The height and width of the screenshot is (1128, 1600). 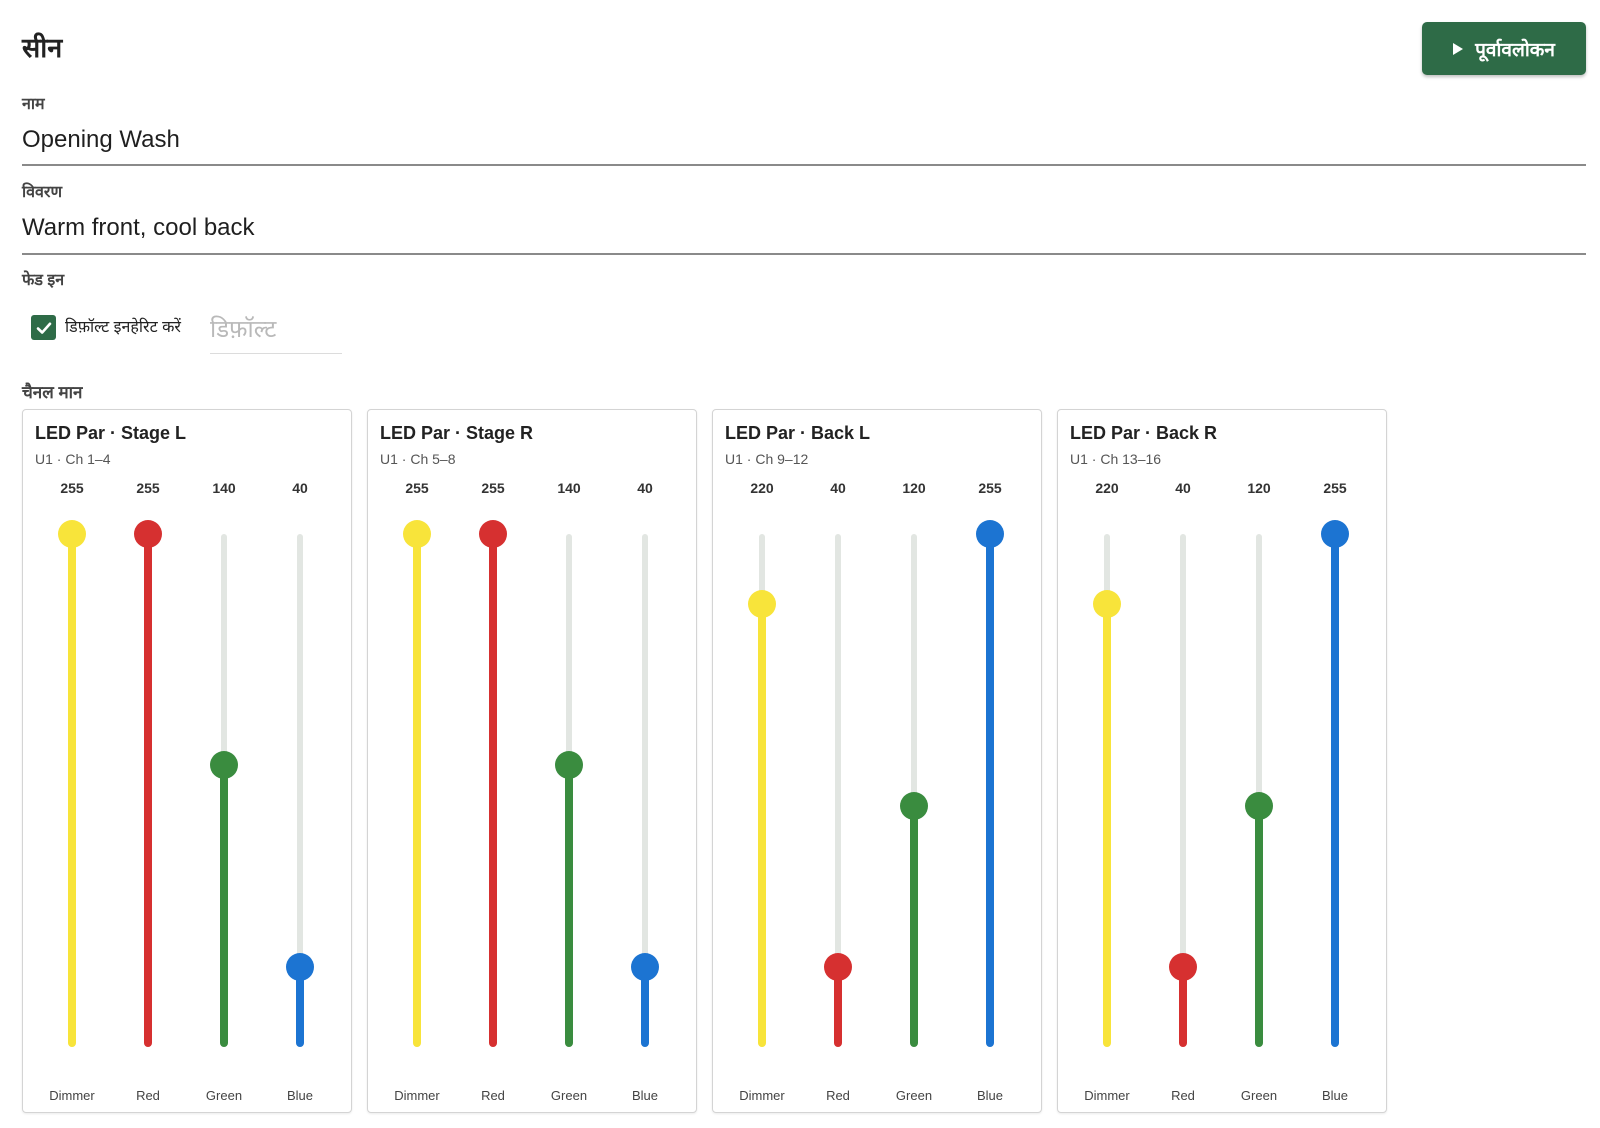 What do you see at coordinates (804, 165) in the screenshot?
I see `name-field-underline` at bounding box center [804, 165].